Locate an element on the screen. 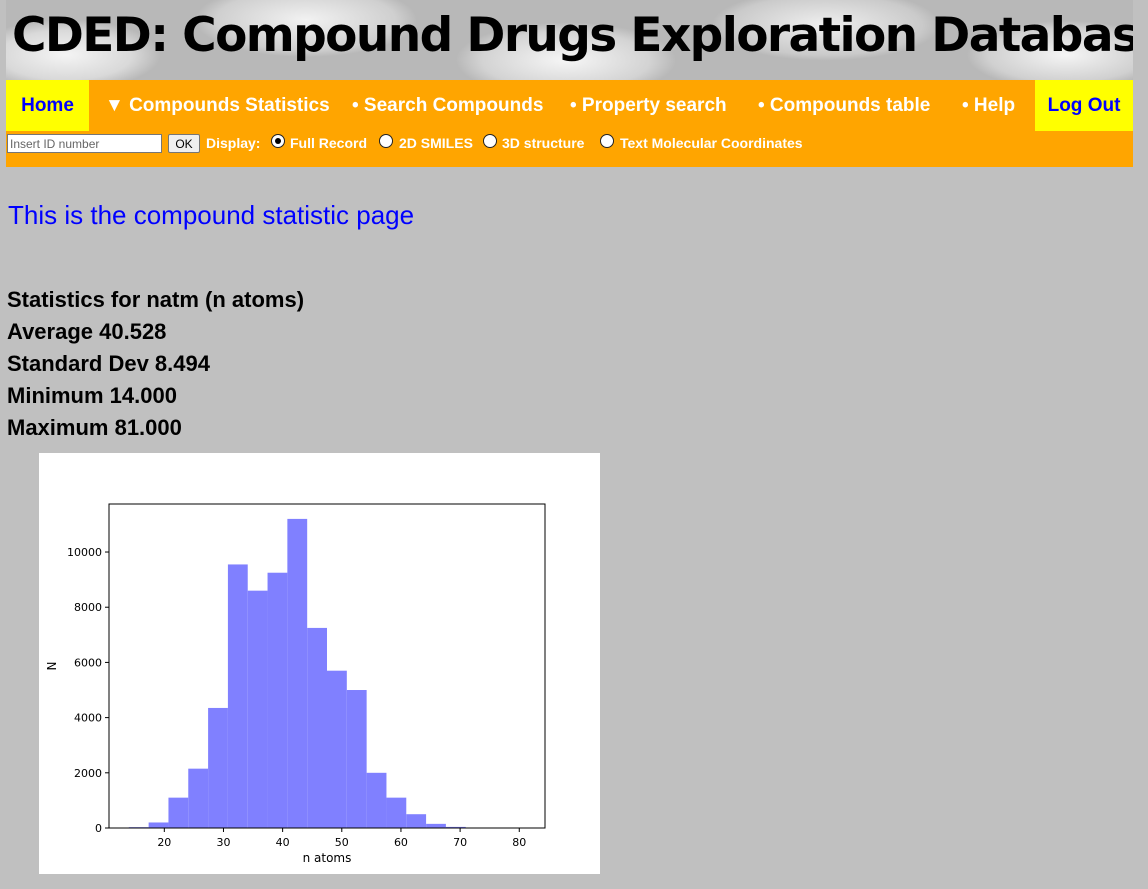  page-heading: This is the compound statistic page is located at coordinates (211, 215).